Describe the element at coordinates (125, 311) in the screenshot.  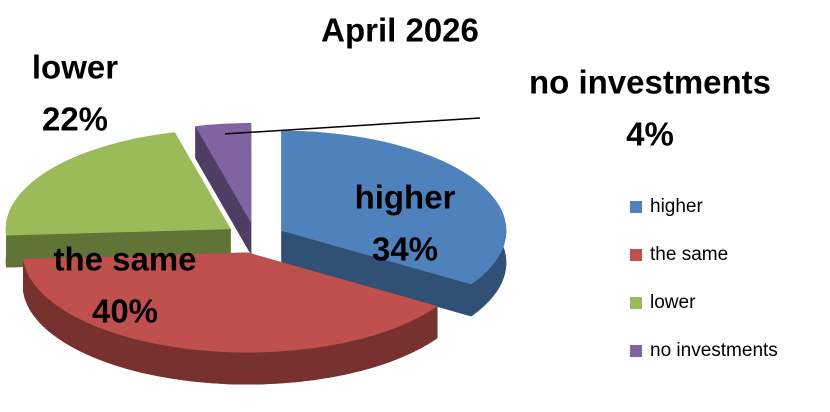
I see `data-label-value: 40%` at that location.